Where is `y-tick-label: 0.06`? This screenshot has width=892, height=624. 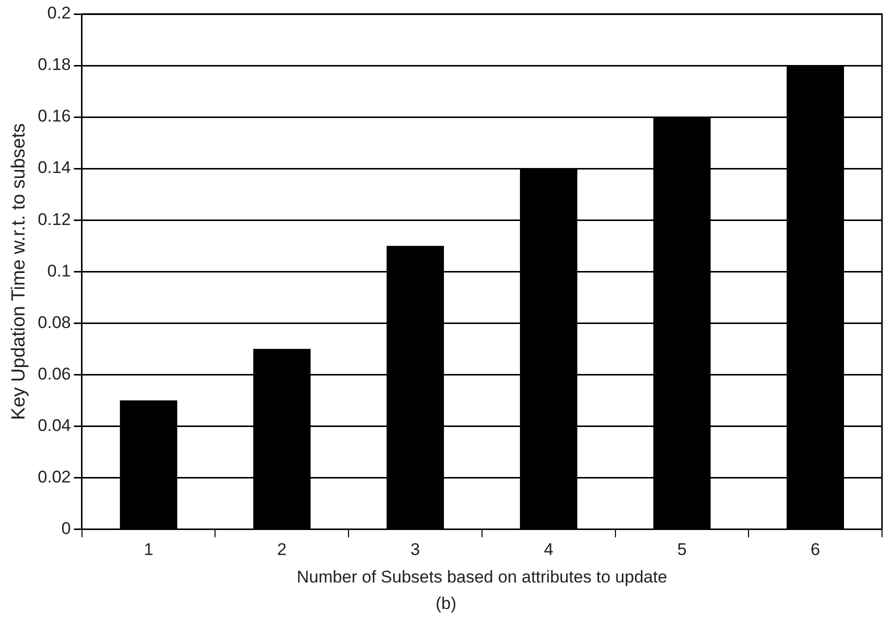 y-tick-label: 0.06 is located at coordinates (54, 374).